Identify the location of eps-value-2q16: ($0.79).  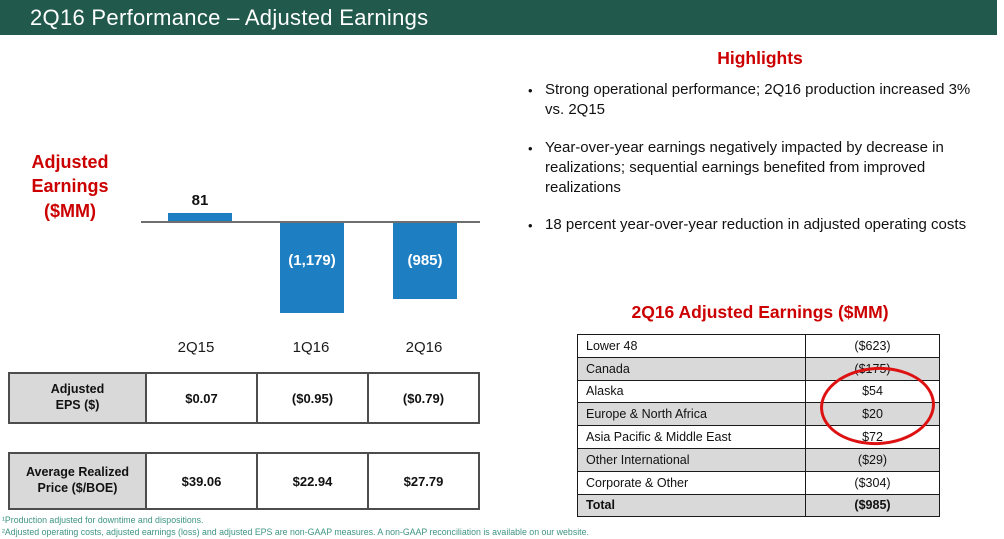
(423, 398).